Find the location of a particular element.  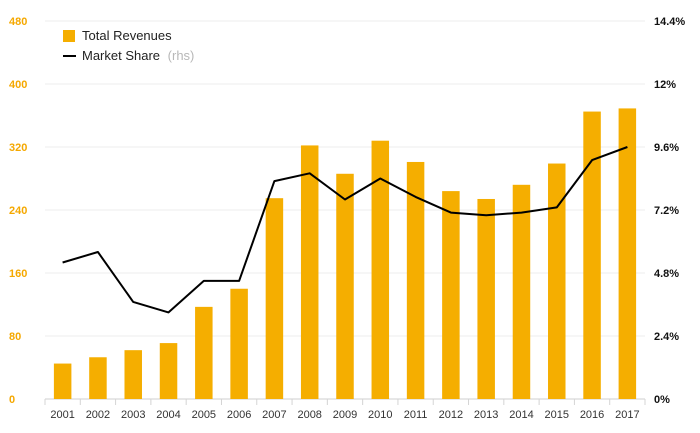

x-tick-label: 2012 is located at coordinates (451, 415).